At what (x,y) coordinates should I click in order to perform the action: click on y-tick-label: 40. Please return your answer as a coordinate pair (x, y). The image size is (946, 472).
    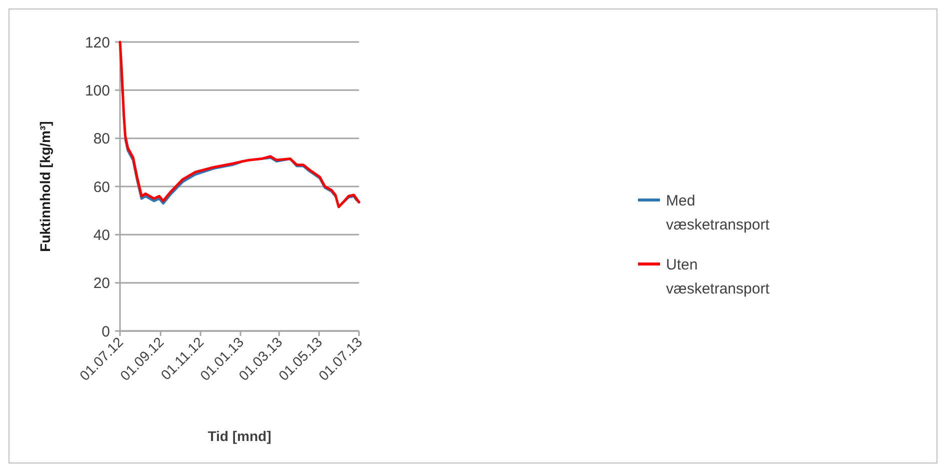
    Looking at the image, I should click on (101, 235).